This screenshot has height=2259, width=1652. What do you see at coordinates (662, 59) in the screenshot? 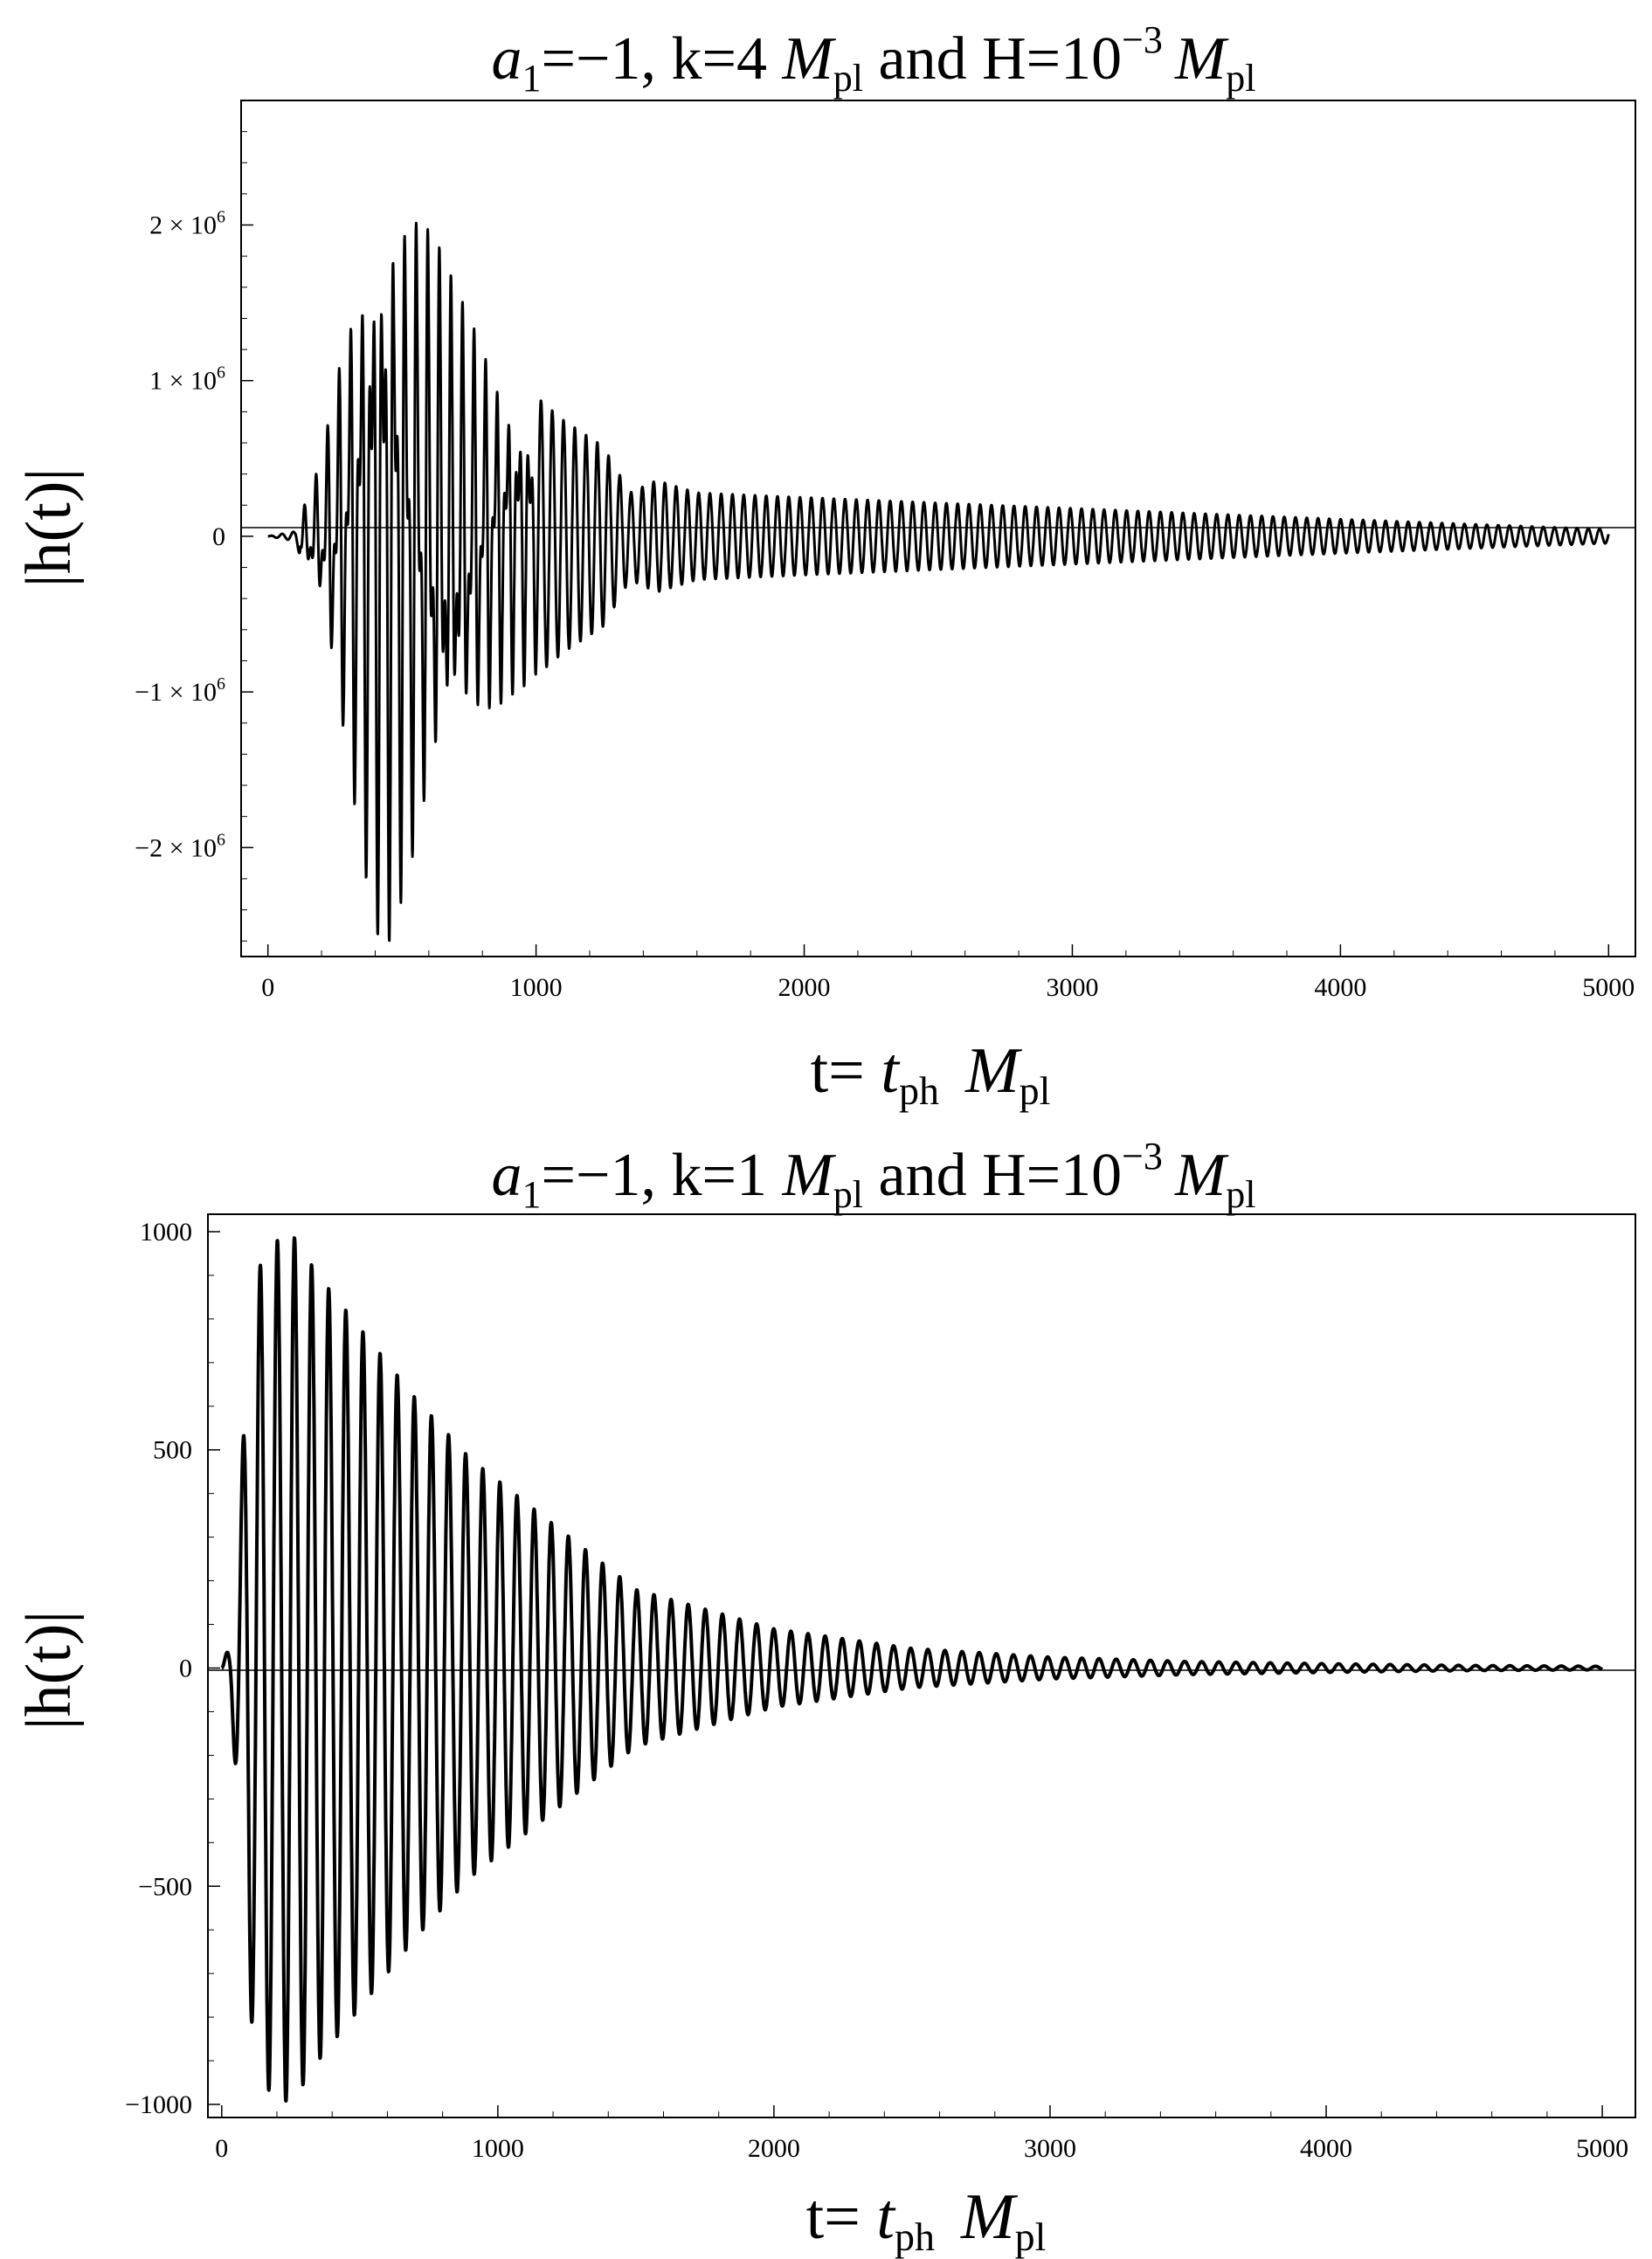
I see `title-a-equation: =−1, k=4` at bounding box center [662, 59].